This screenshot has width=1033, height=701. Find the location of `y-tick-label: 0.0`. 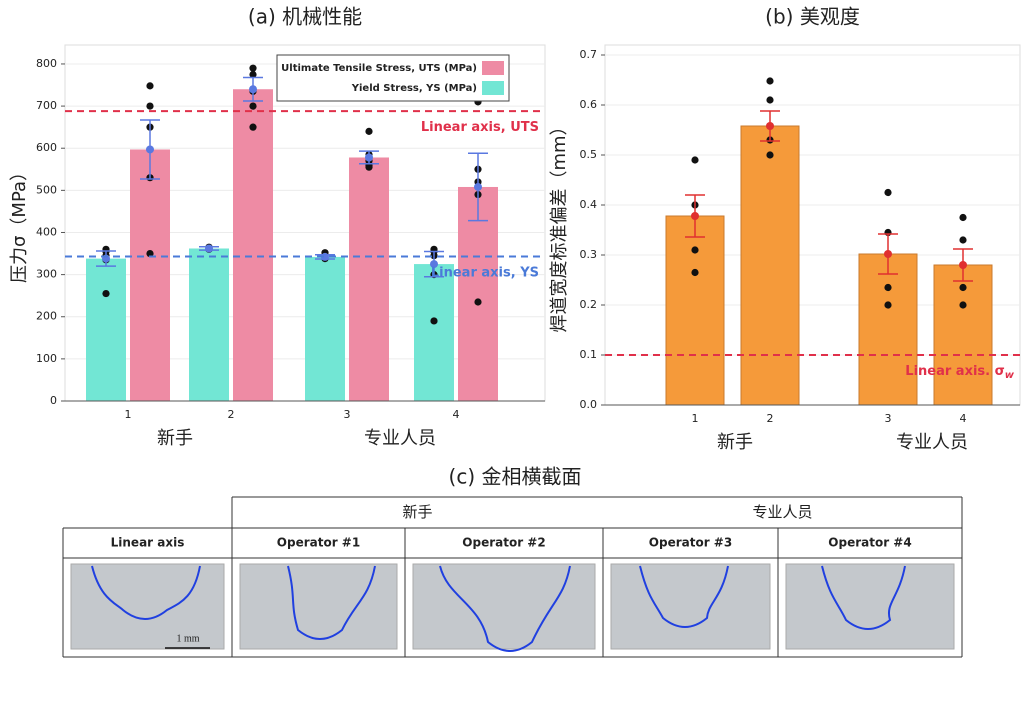

y-tick-label: 0.0 is located at coordinates (589, 404).